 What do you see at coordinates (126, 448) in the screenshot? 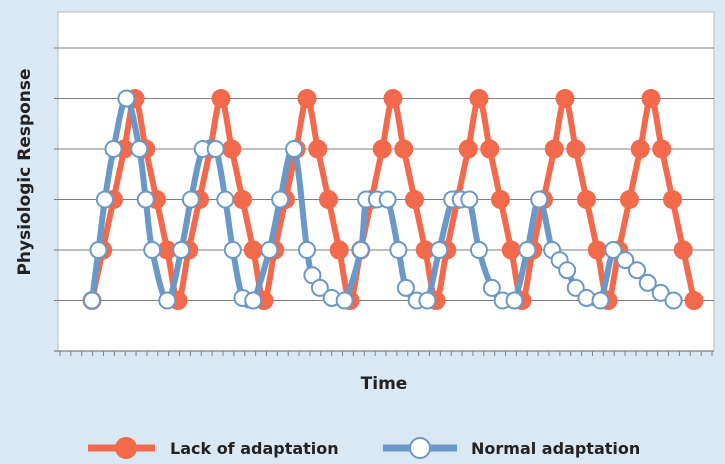
I see `legend-marker-lack-of-adaptation` at bounding box center [126, 448].